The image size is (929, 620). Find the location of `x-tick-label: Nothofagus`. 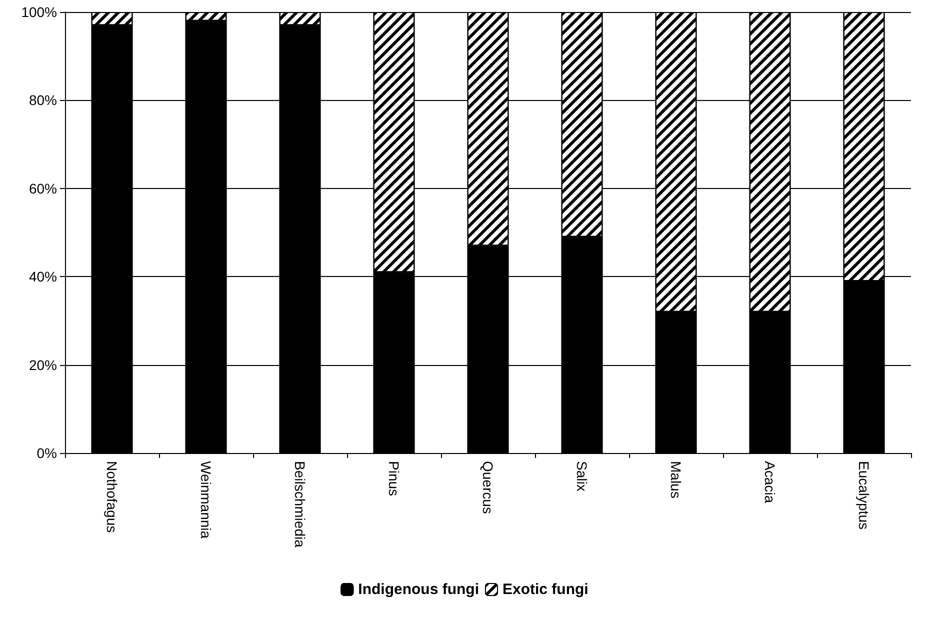

x-tick-label: Nothofagus is located at coordinates (112, 497).